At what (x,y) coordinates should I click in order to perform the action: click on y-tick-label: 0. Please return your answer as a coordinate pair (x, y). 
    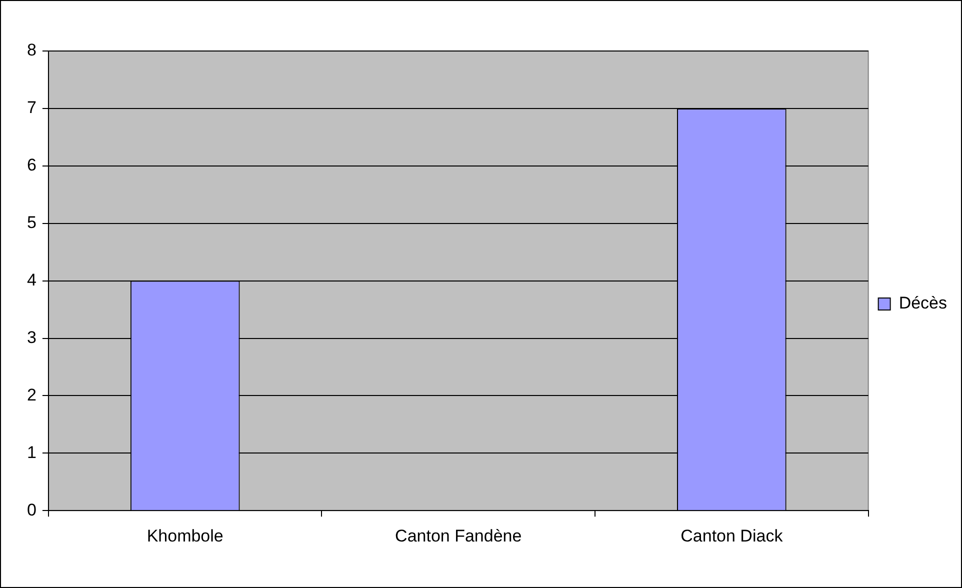
    Looking at the image, I should click on (31, 510).